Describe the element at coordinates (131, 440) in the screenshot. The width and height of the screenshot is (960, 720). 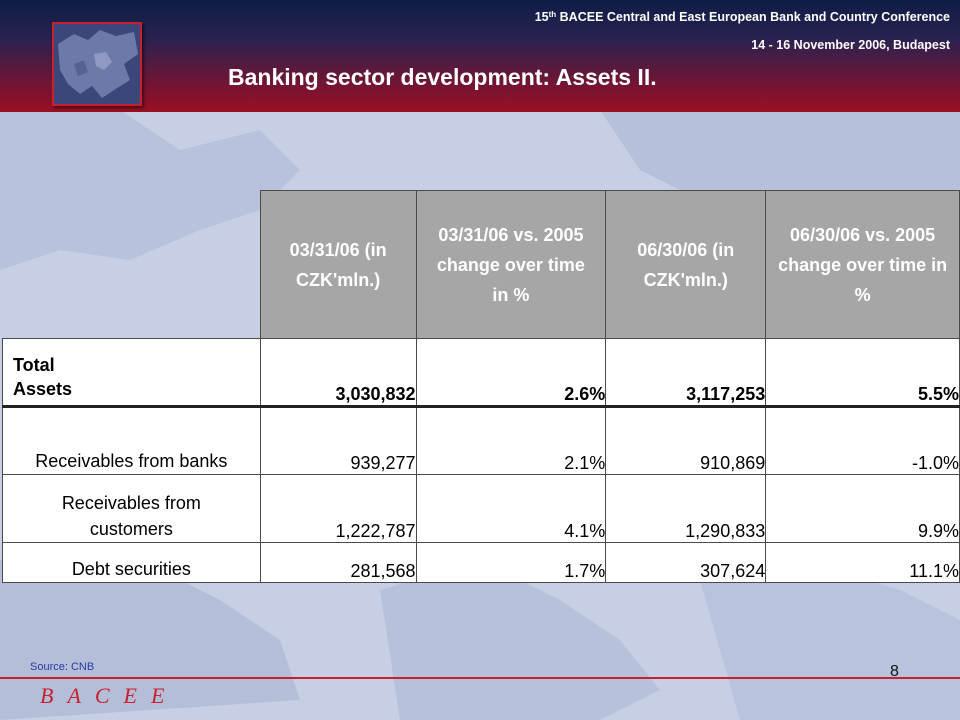
I see `row-label: Receivables from banks` at that location.